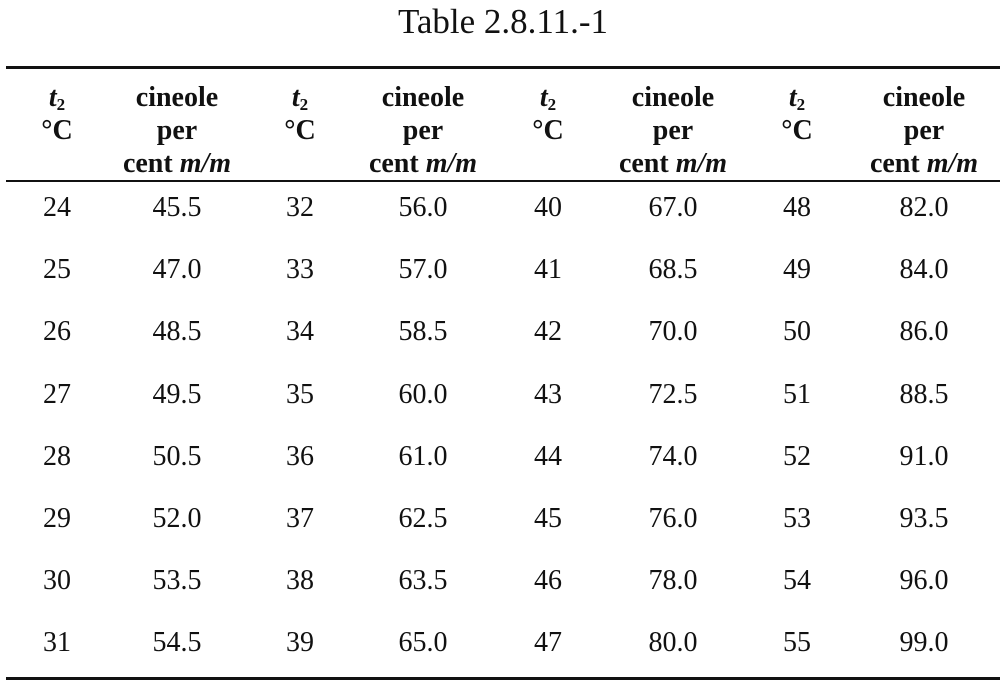 Image resolution: width=1006 pixels, height=684 pixels. Describe the element at coordinates (503, 67) in the screenshot. I see `top-rule` at that location.